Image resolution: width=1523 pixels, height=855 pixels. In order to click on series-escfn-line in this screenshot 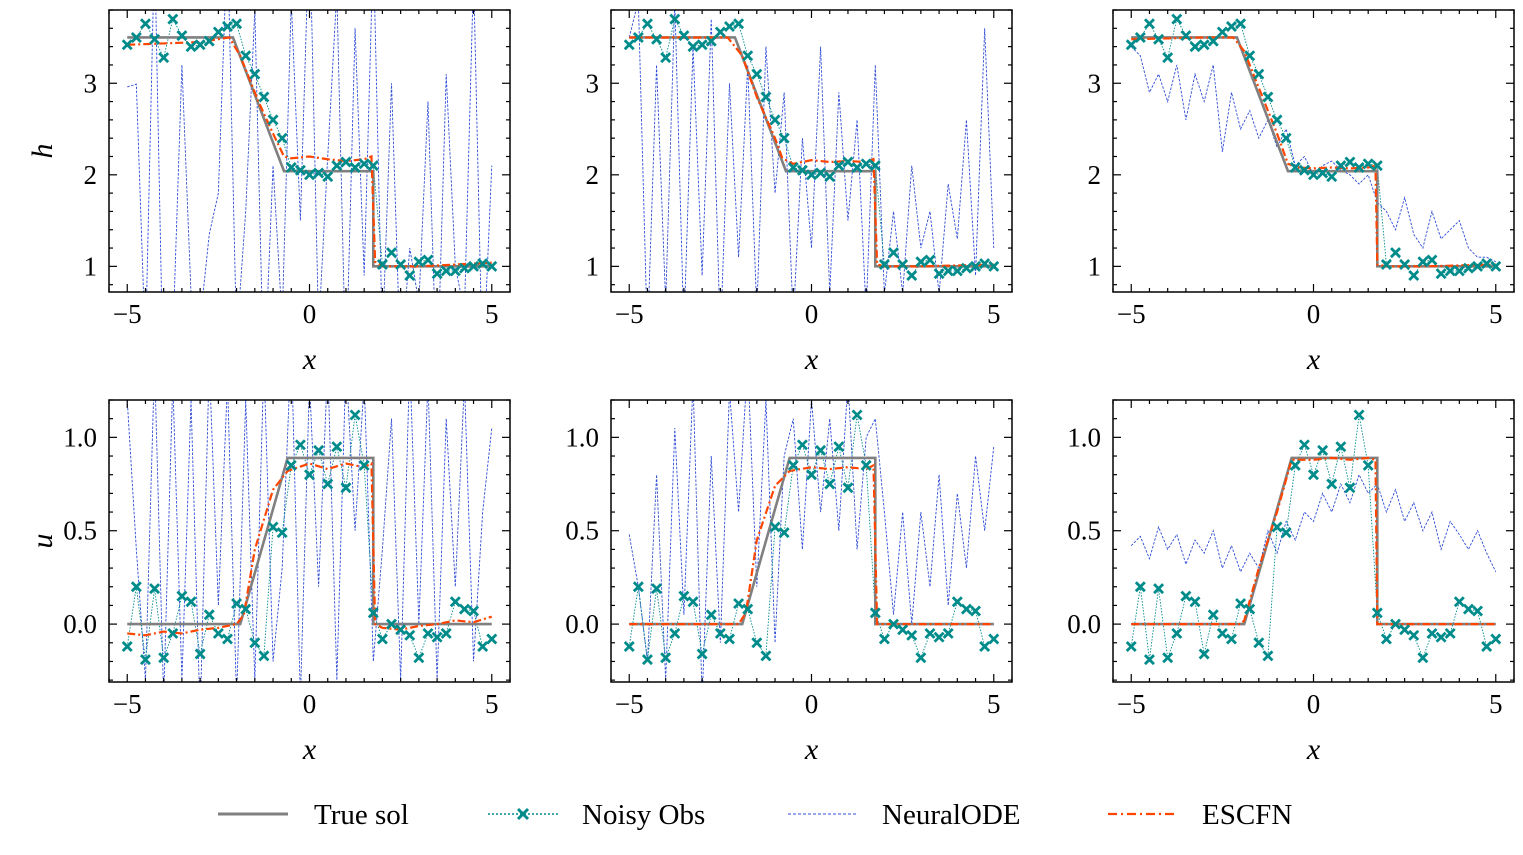, I will do `click(309, 152)`.